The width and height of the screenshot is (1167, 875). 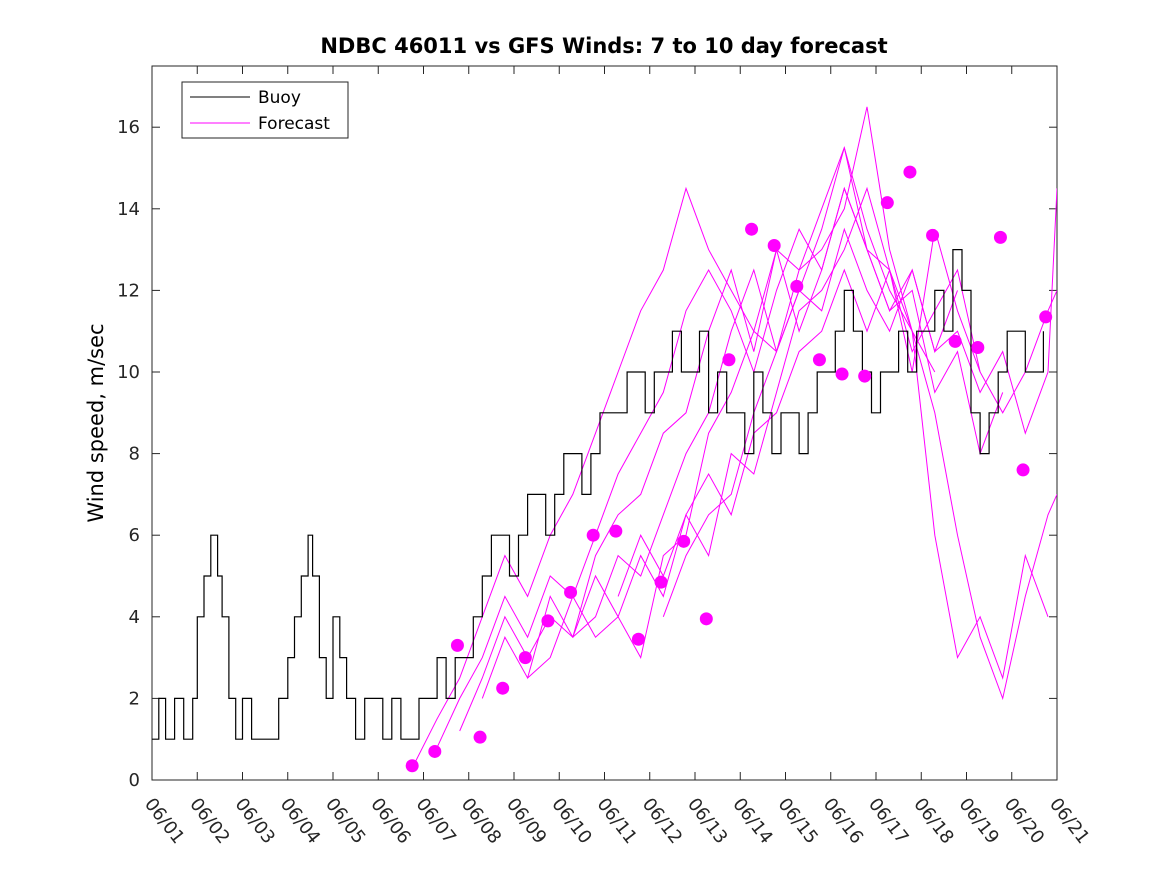 What do you see at coordinates (128, 209) in the screenshot?
I see `y-tick-label: 14` at bounding box center [128, 209].